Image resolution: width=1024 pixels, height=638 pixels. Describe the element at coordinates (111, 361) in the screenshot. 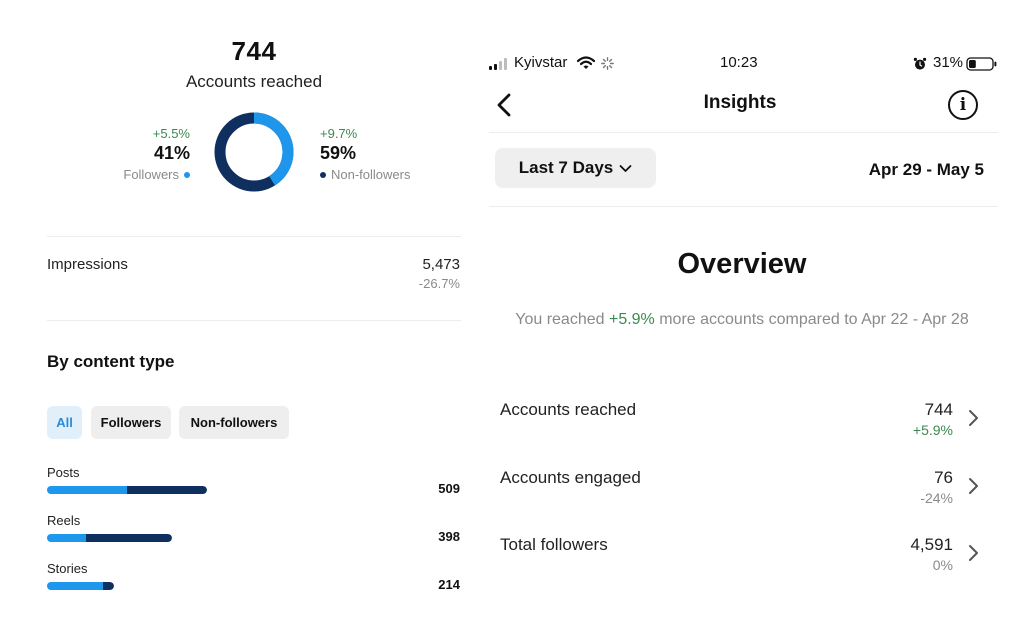

I see `content-type-title: By content type` at that location.